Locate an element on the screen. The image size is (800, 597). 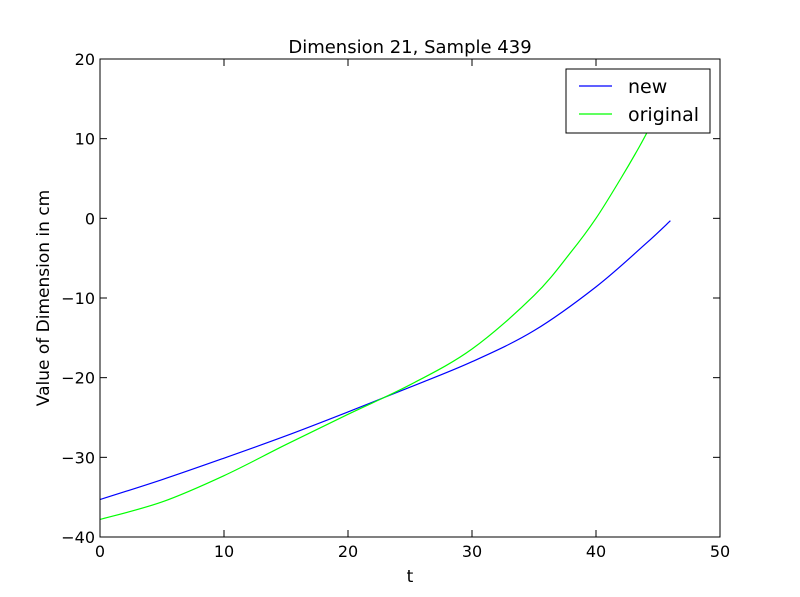
legend-box is located at coordinates (638, 101).